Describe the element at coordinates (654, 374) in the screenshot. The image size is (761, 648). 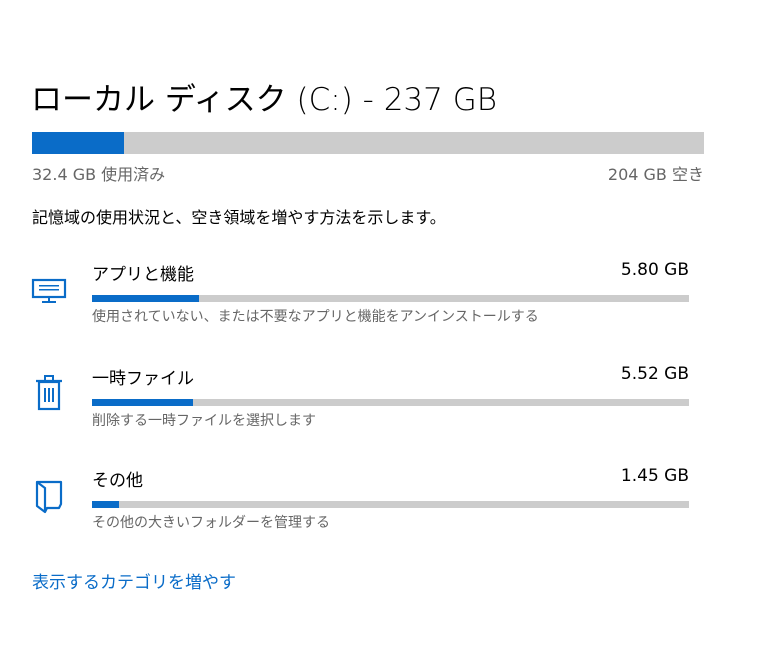
I see `category-size: 5.52 GB` at that location.